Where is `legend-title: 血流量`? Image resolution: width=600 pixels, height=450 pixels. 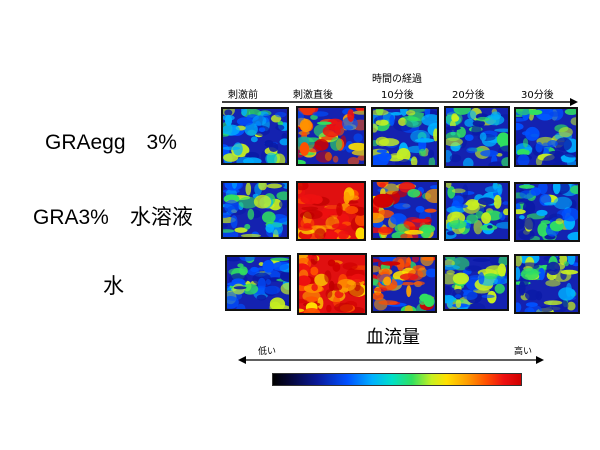 legend-title: 血流量 is located at coordinates (393, 337).